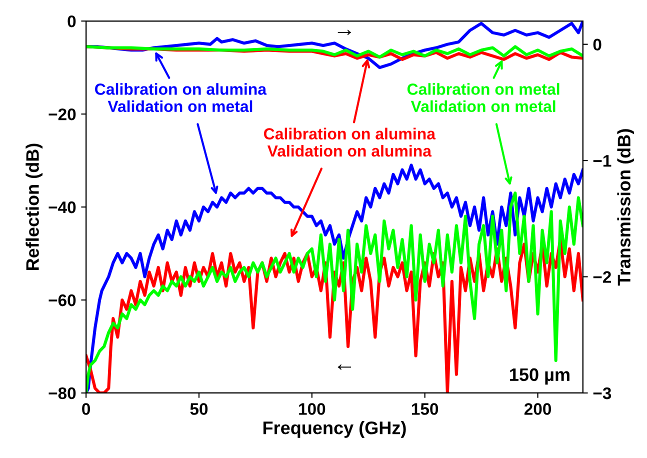 The height and width of the screenshot is (458, 647). I want to click on annotation: Calibration on alumina Validation on alumina, so click(350, 142).